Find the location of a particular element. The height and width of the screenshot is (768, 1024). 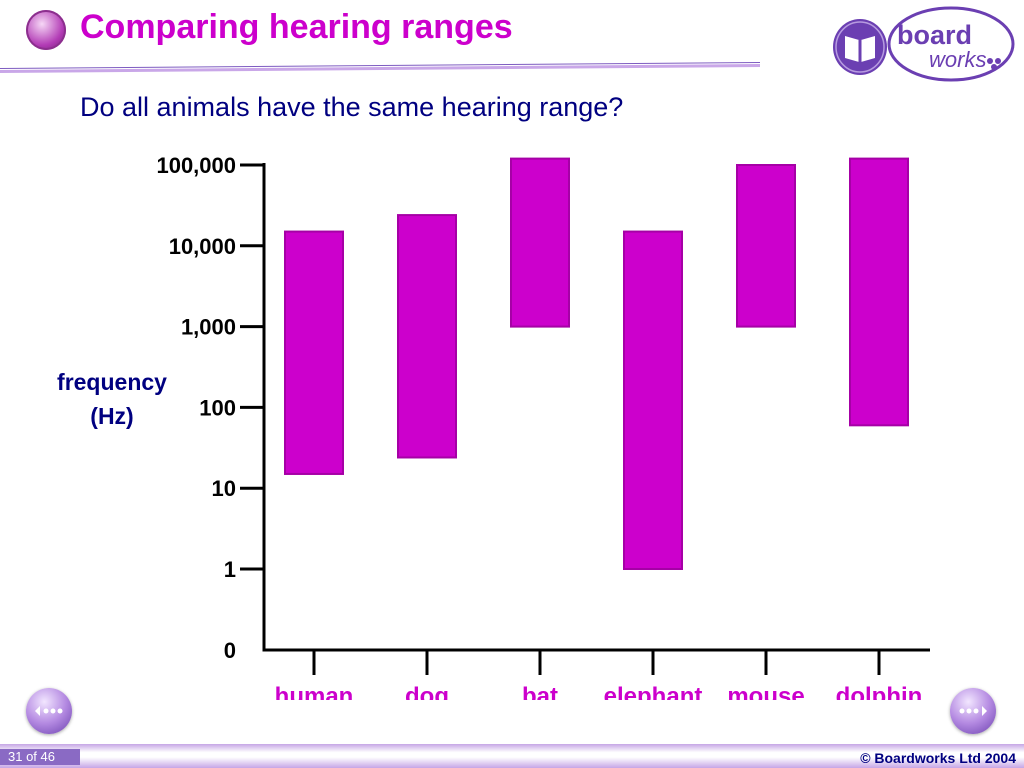

y-tick-label: 100,000 is located at coordinates (196, 165).